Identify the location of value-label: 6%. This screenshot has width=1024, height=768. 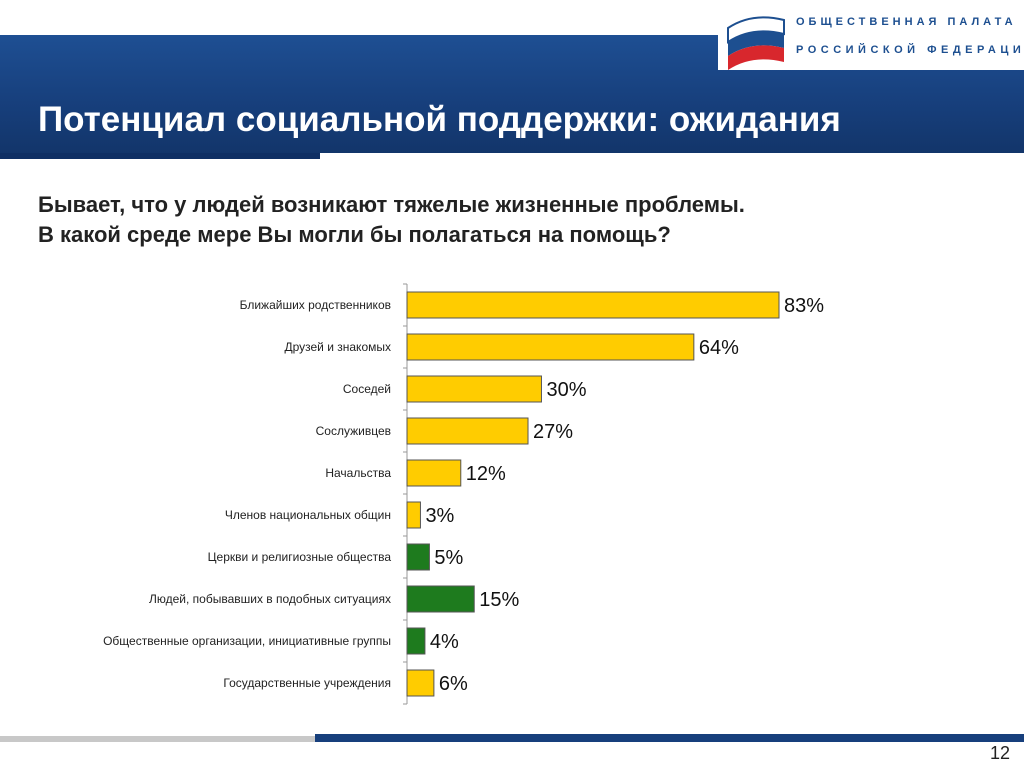
(453, 684).